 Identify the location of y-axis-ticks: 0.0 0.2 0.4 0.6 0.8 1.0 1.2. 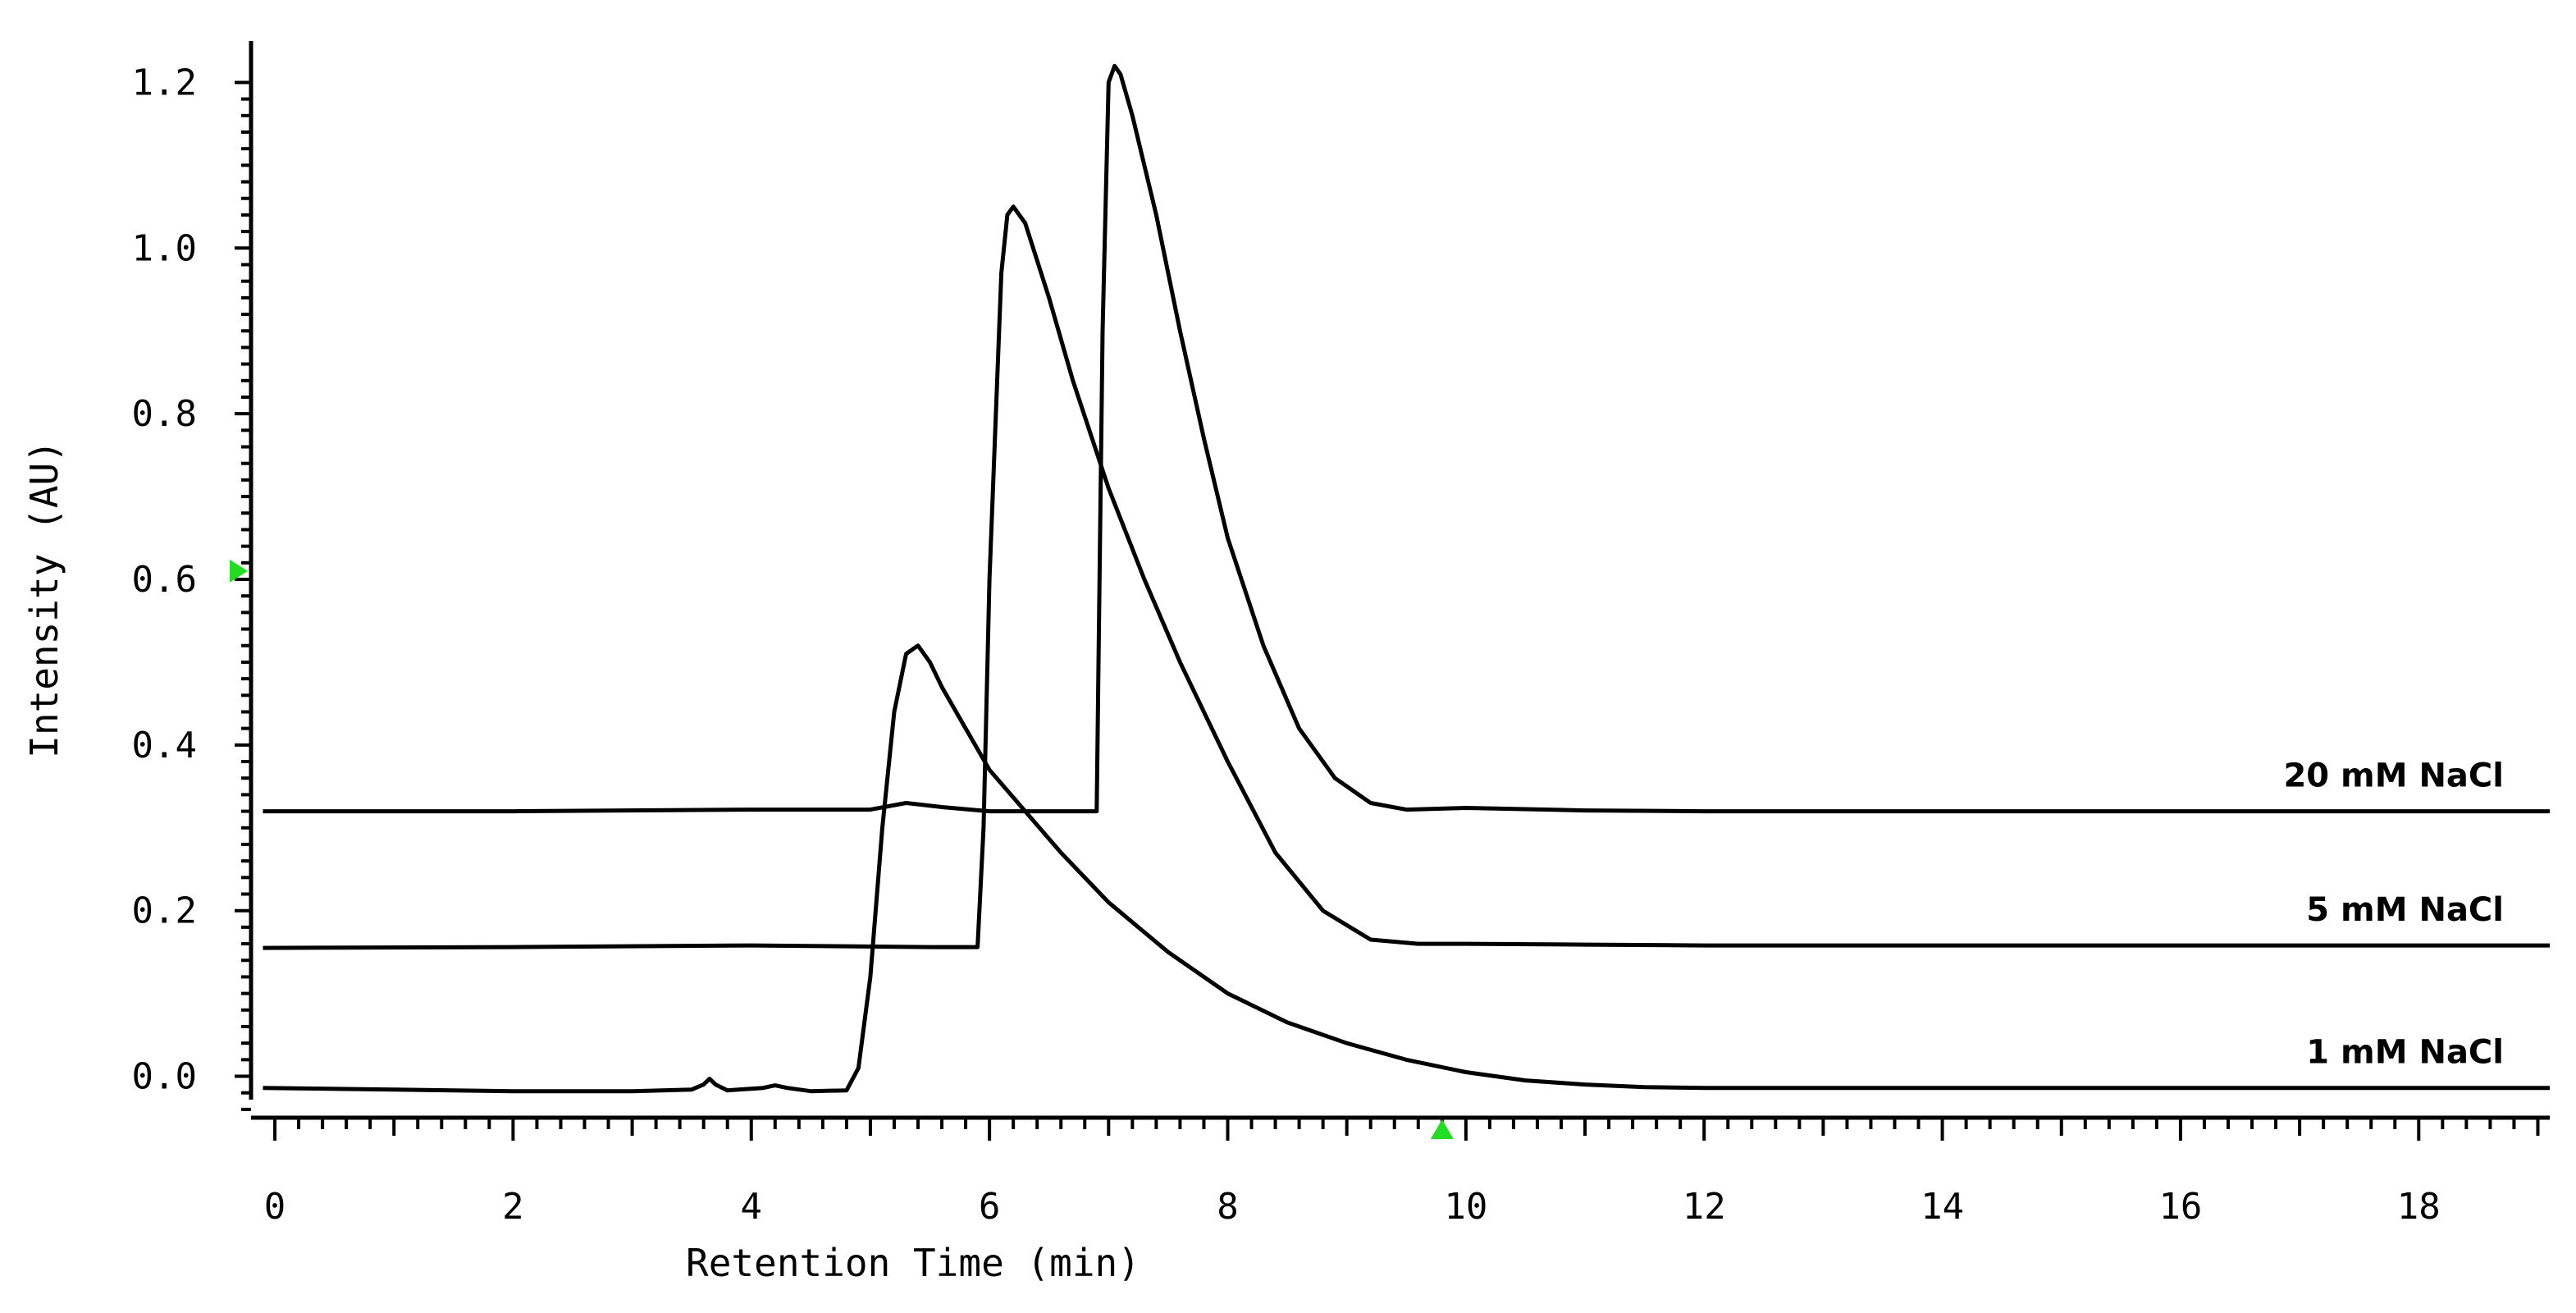
(192, 586).